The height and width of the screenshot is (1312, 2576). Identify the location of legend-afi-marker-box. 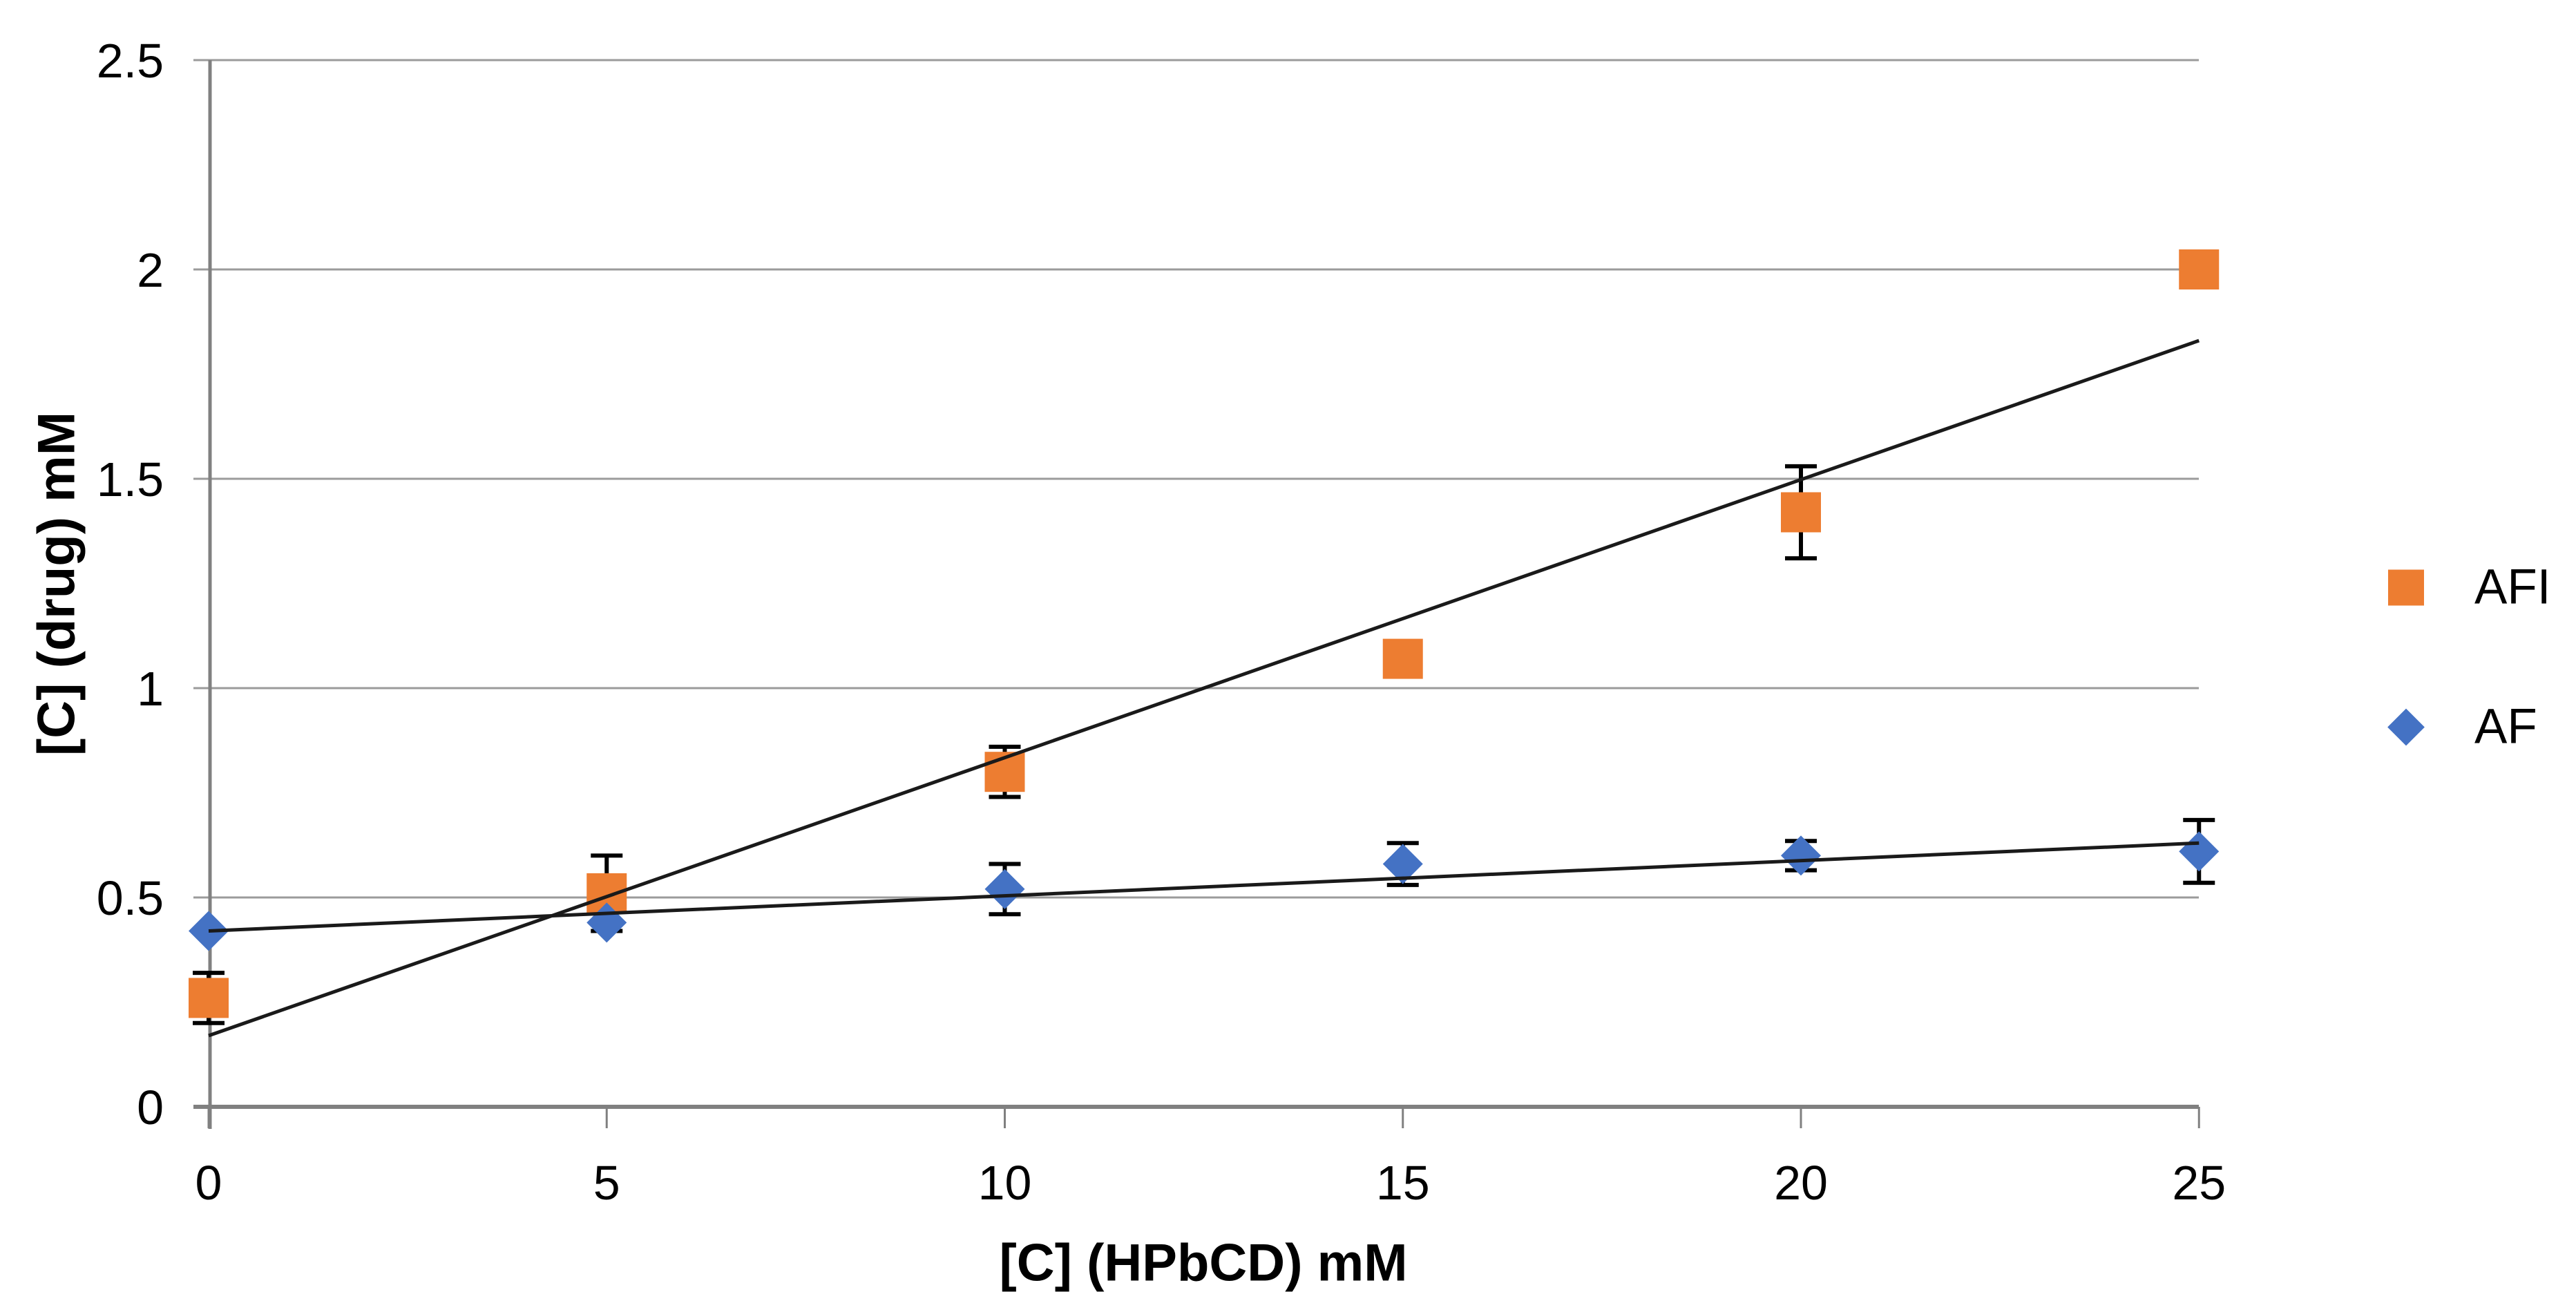
(2406, 587).